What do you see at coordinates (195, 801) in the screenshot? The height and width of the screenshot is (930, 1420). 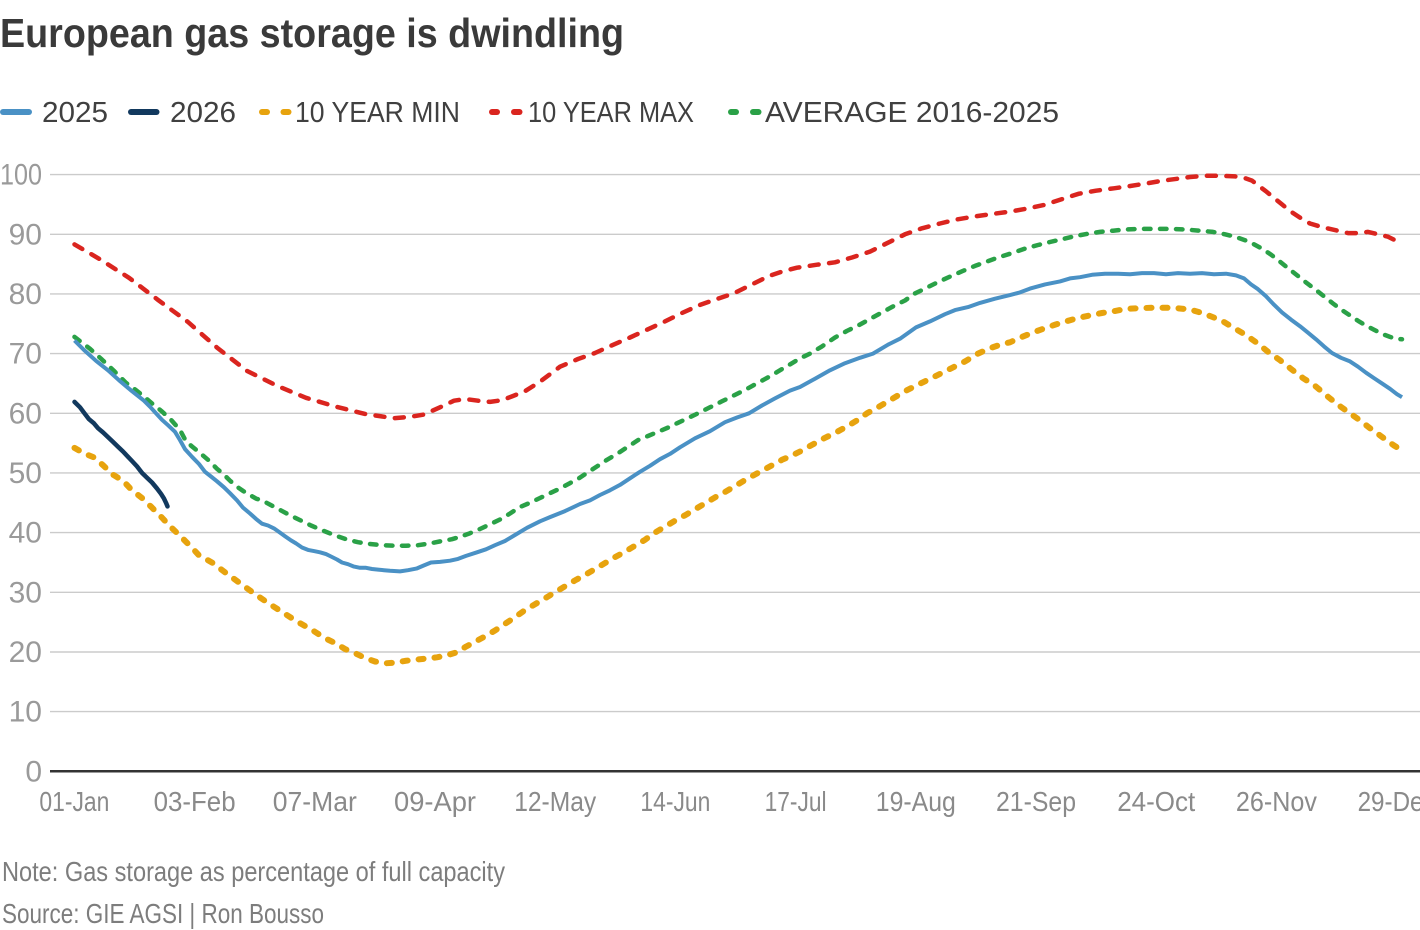 I see `svg-text: 03-Feb` at bounding box center [195, 801].